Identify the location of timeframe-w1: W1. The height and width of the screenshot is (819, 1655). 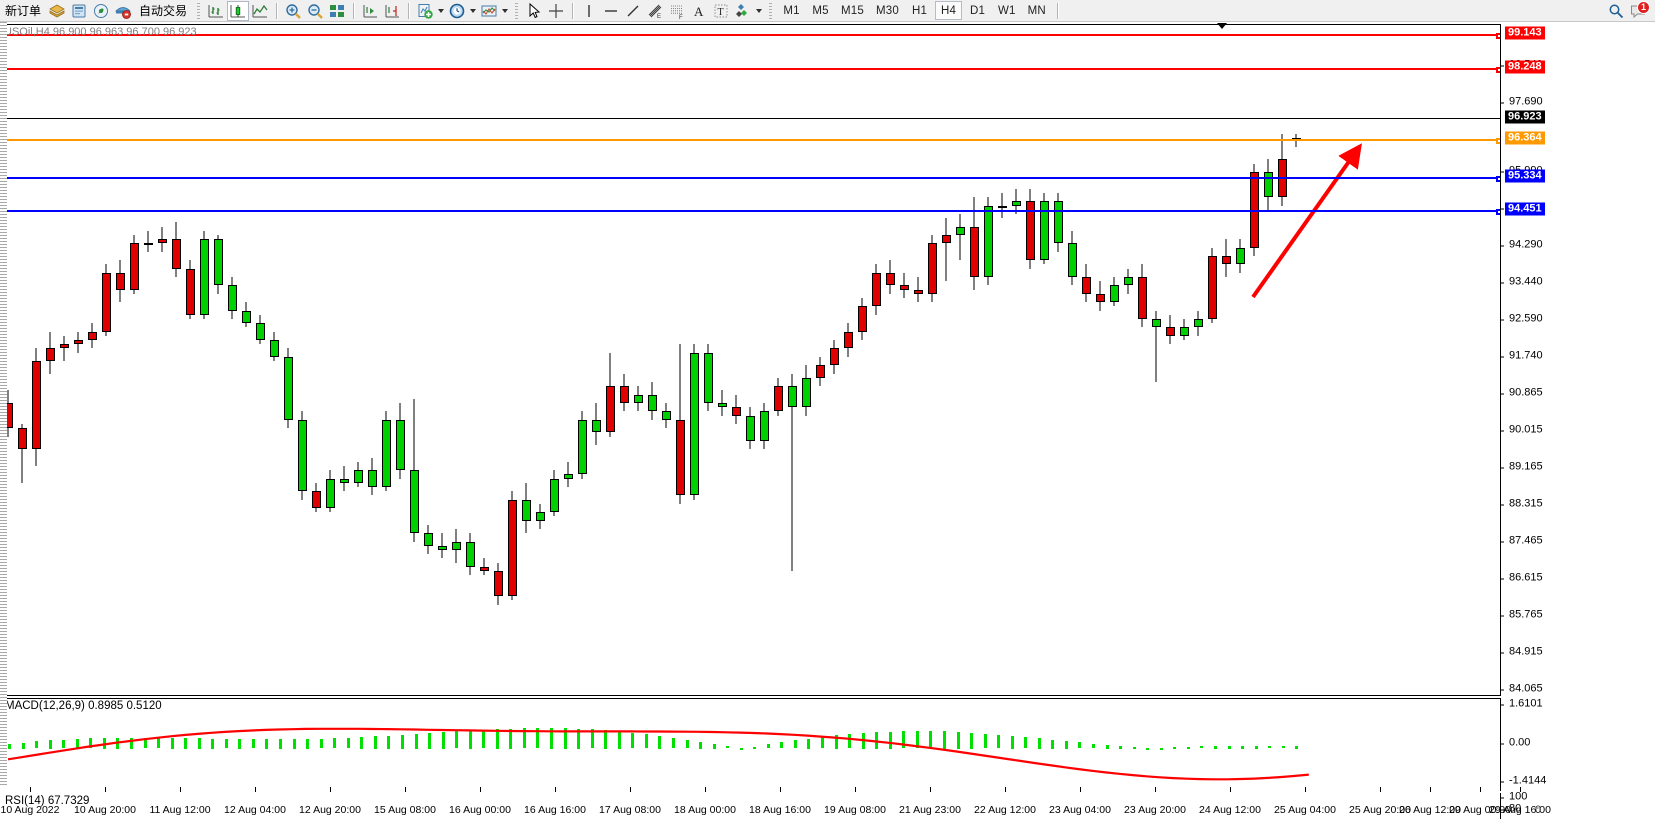
(1007, 10).